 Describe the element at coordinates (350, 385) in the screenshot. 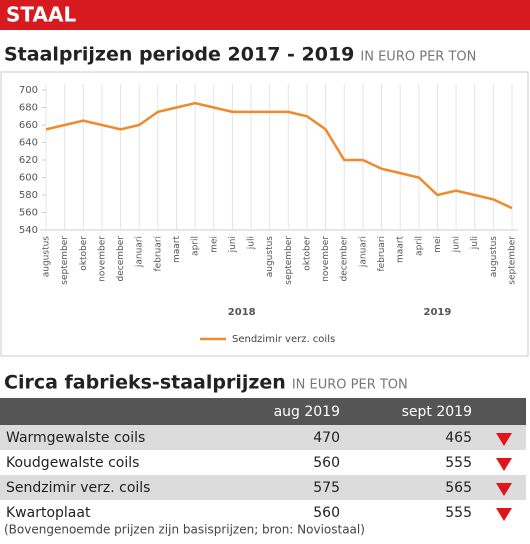

I see `table-subtitle: IN EURO PER TON` at that location.